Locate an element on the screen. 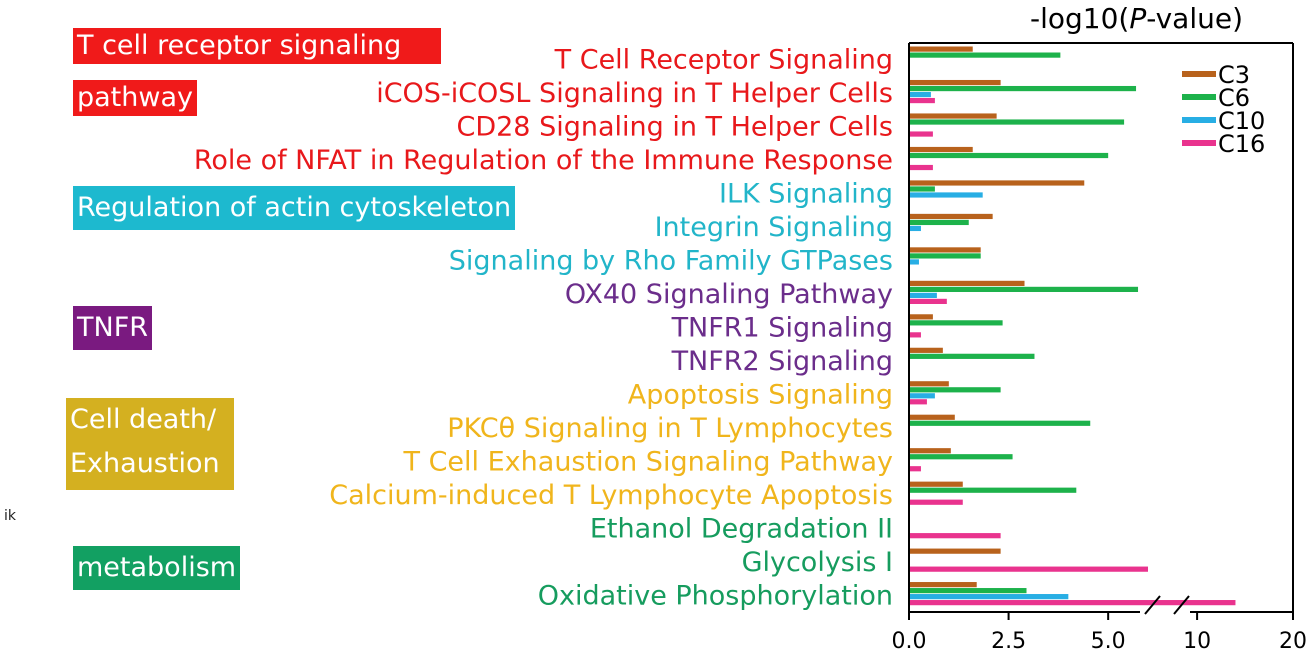 This screenshot has width=1311, height=669. category-label-2: CD28 Signaling in T Helper Cells is located at coordinates (674, 127).